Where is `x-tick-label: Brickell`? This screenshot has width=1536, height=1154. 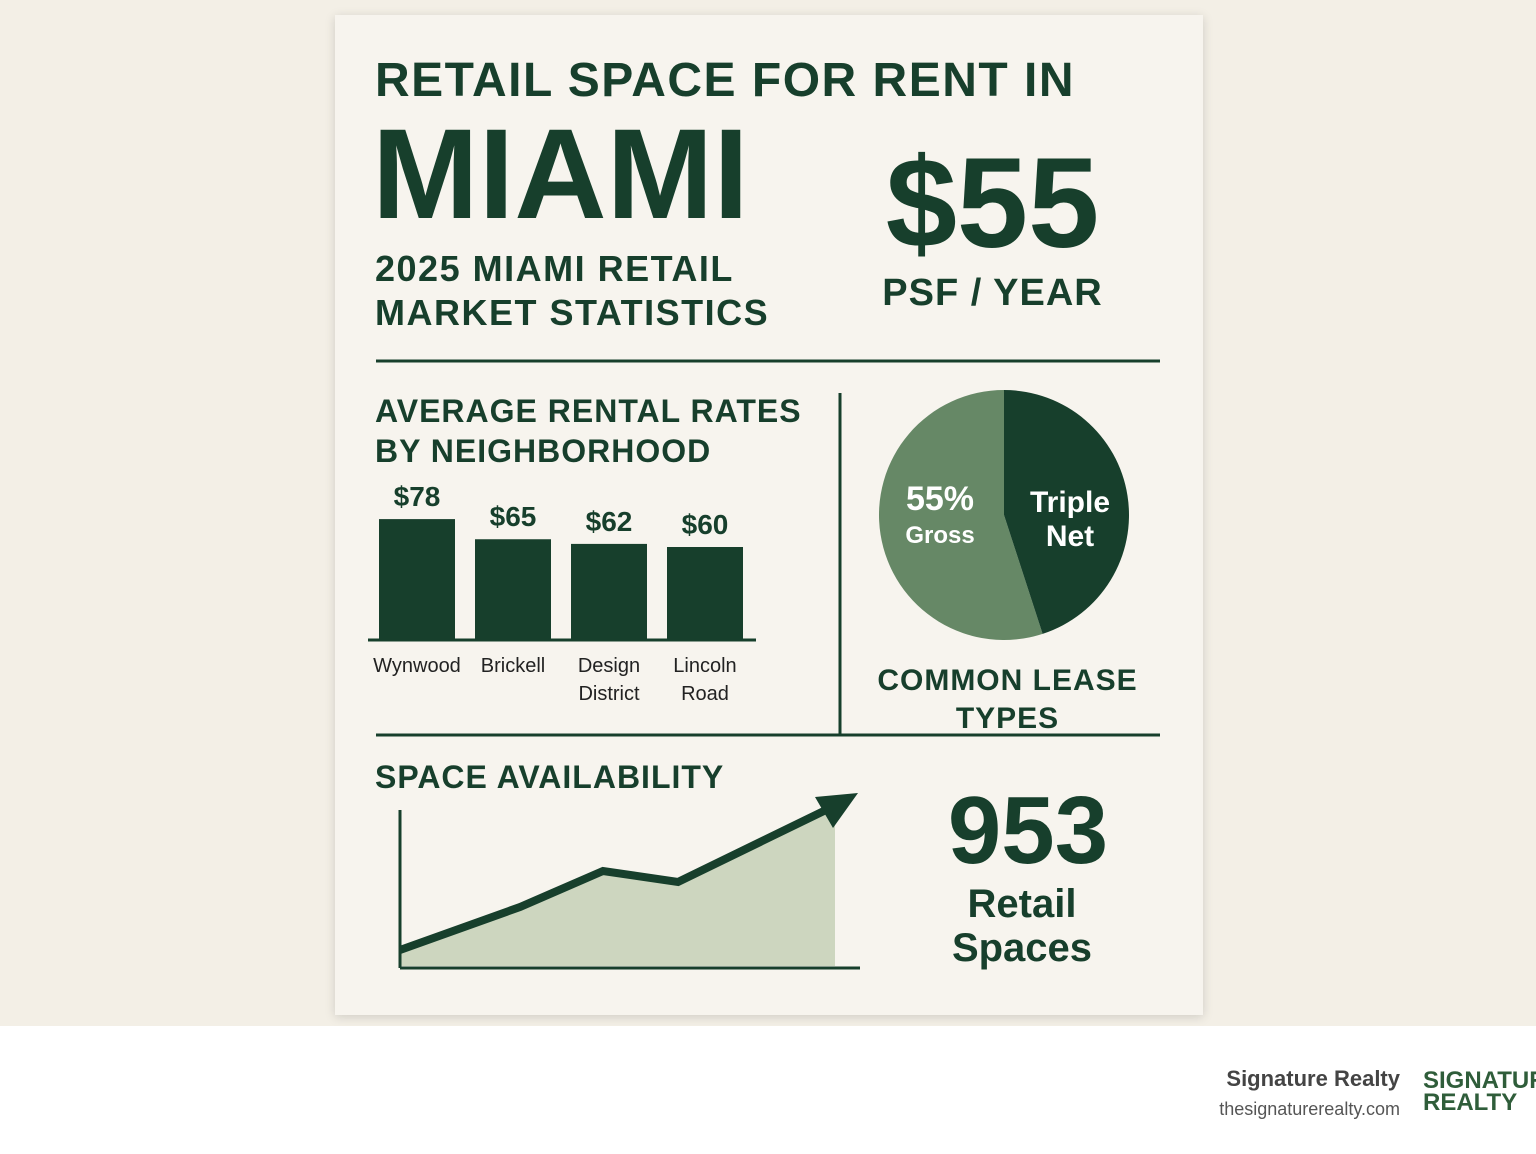 x-tick-label: Brickell is located at coordinates (513, 666).